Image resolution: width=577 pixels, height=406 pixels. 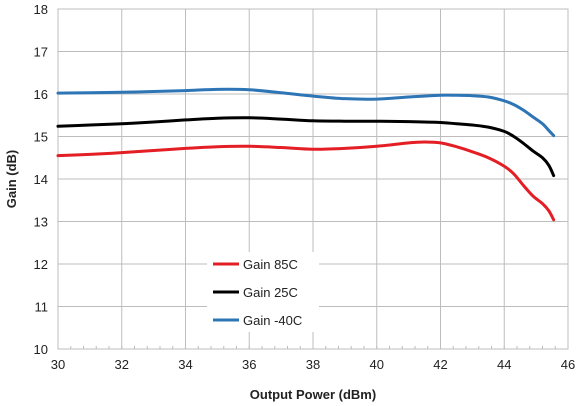 I want to click on x-tick-label: 30, so click(x=58, y=364).